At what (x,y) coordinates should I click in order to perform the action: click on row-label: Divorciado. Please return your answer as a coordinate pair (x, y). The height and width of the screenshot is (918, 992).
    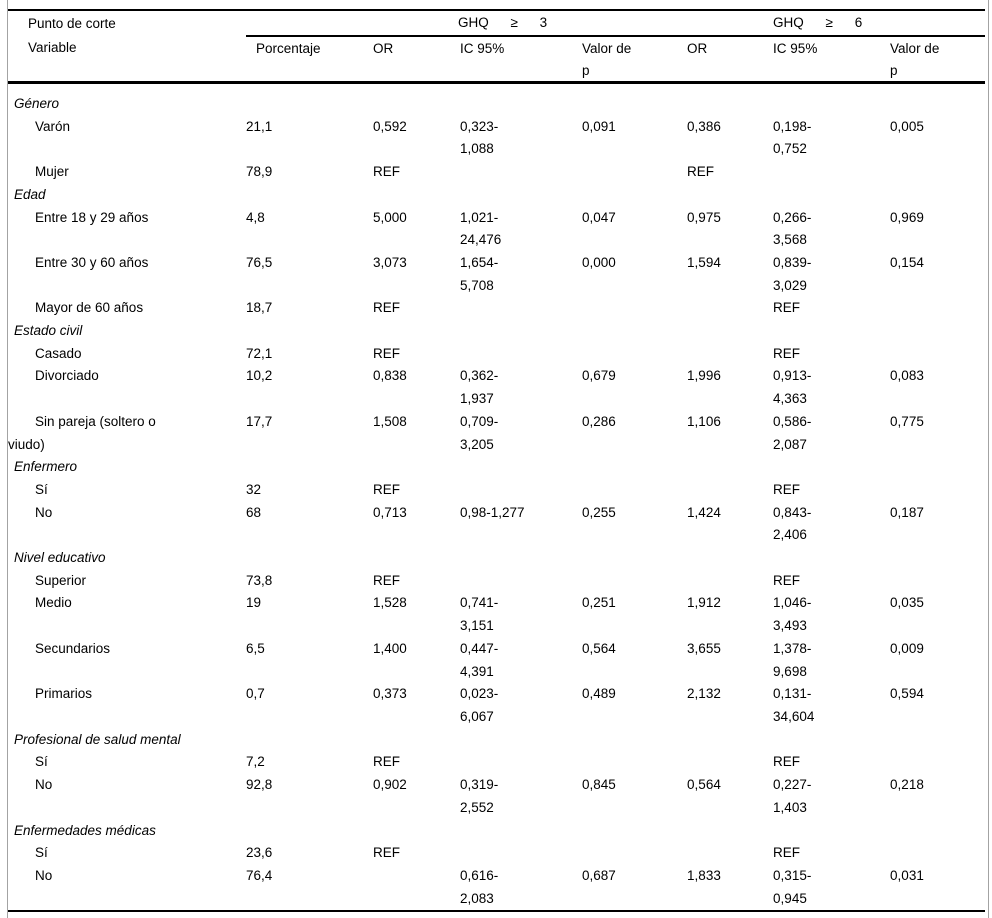
    Looking at the image, I should click on (67, 376).